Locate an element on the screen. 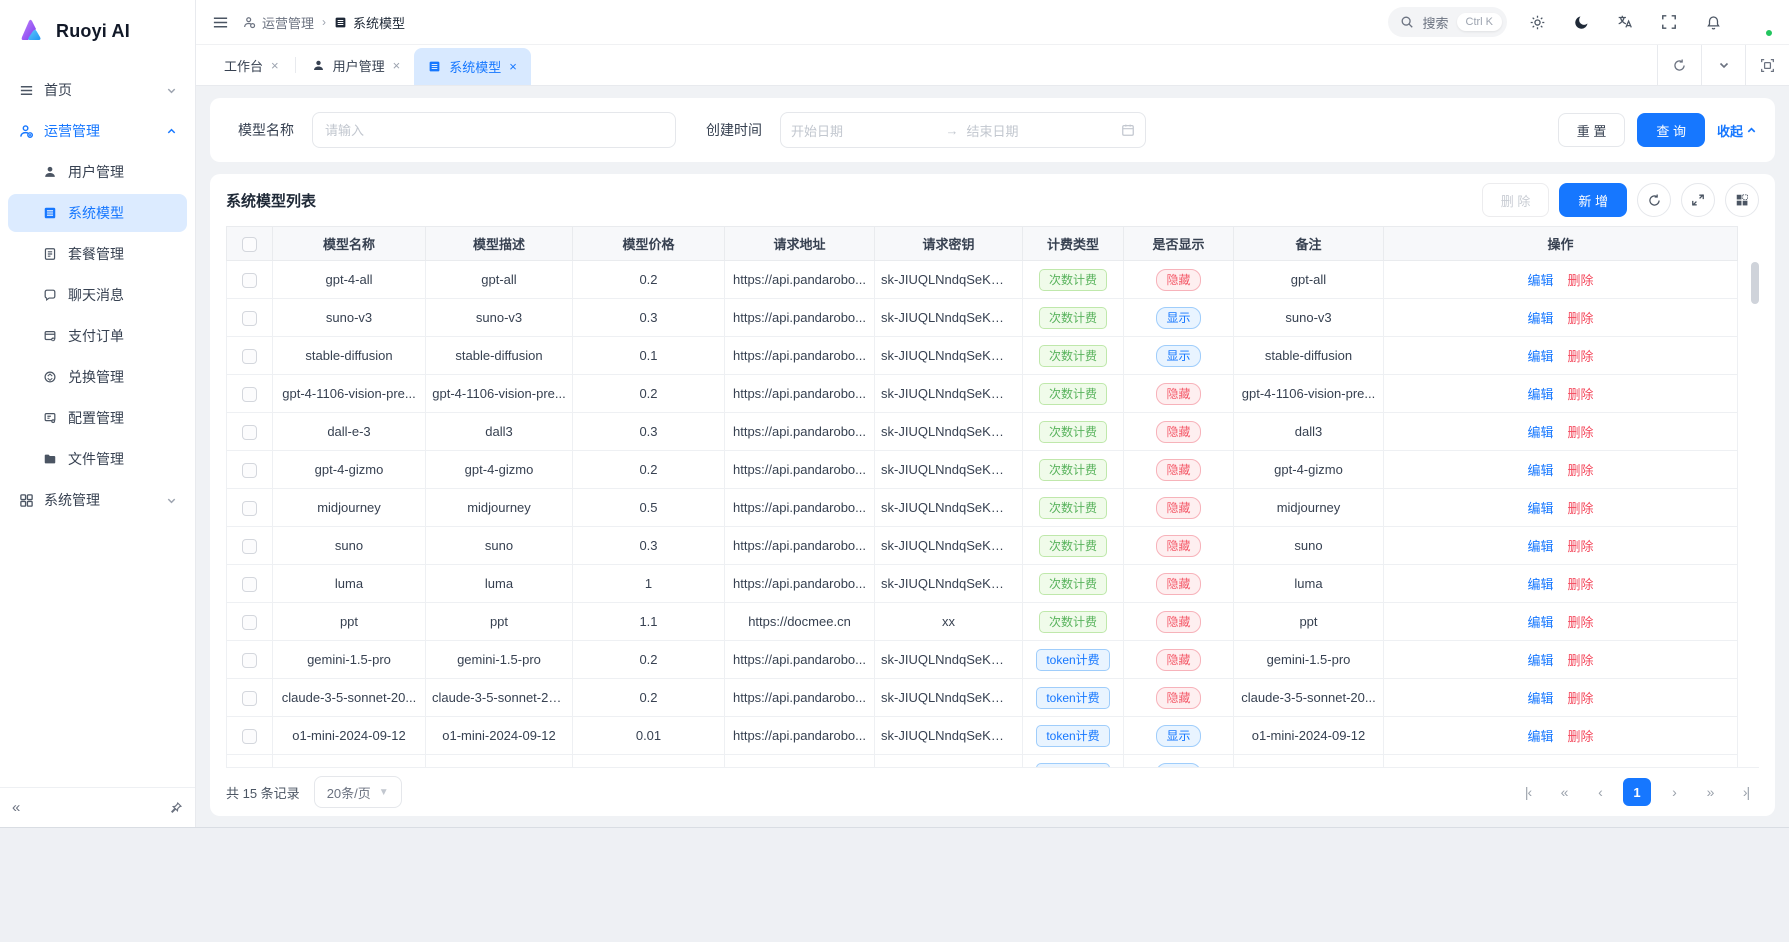  sidebar-group-operations: 运营管理 is located at coordinates (97, 131).